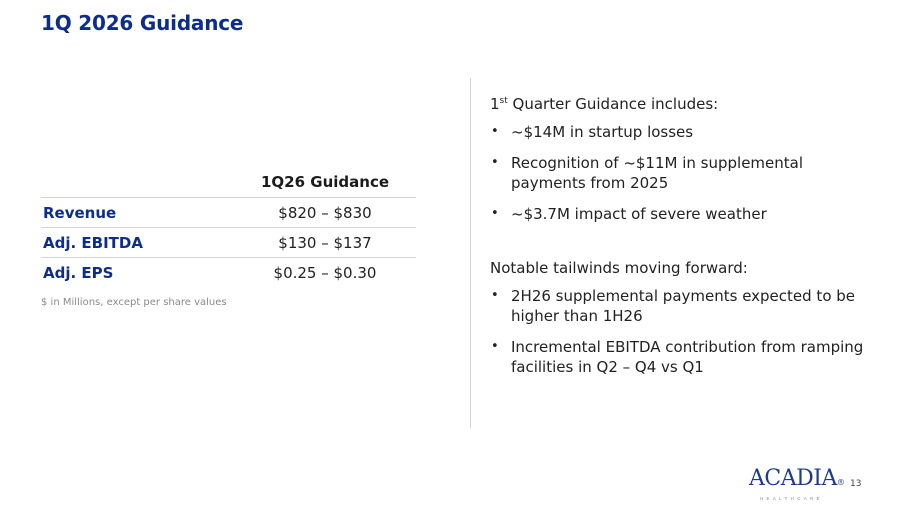  What do you see at coordinates (142, 23) in the screenshot?
I see `slide-title: 1Q 2026 Guidance` at bounding box center [142, 23].